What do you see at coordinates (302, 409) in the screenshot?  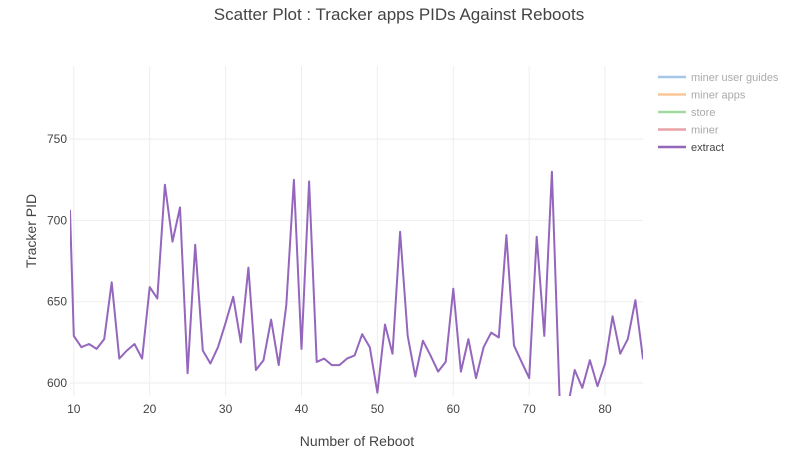 I see `x-tick-label: 40` at bounding box center [302, 409].